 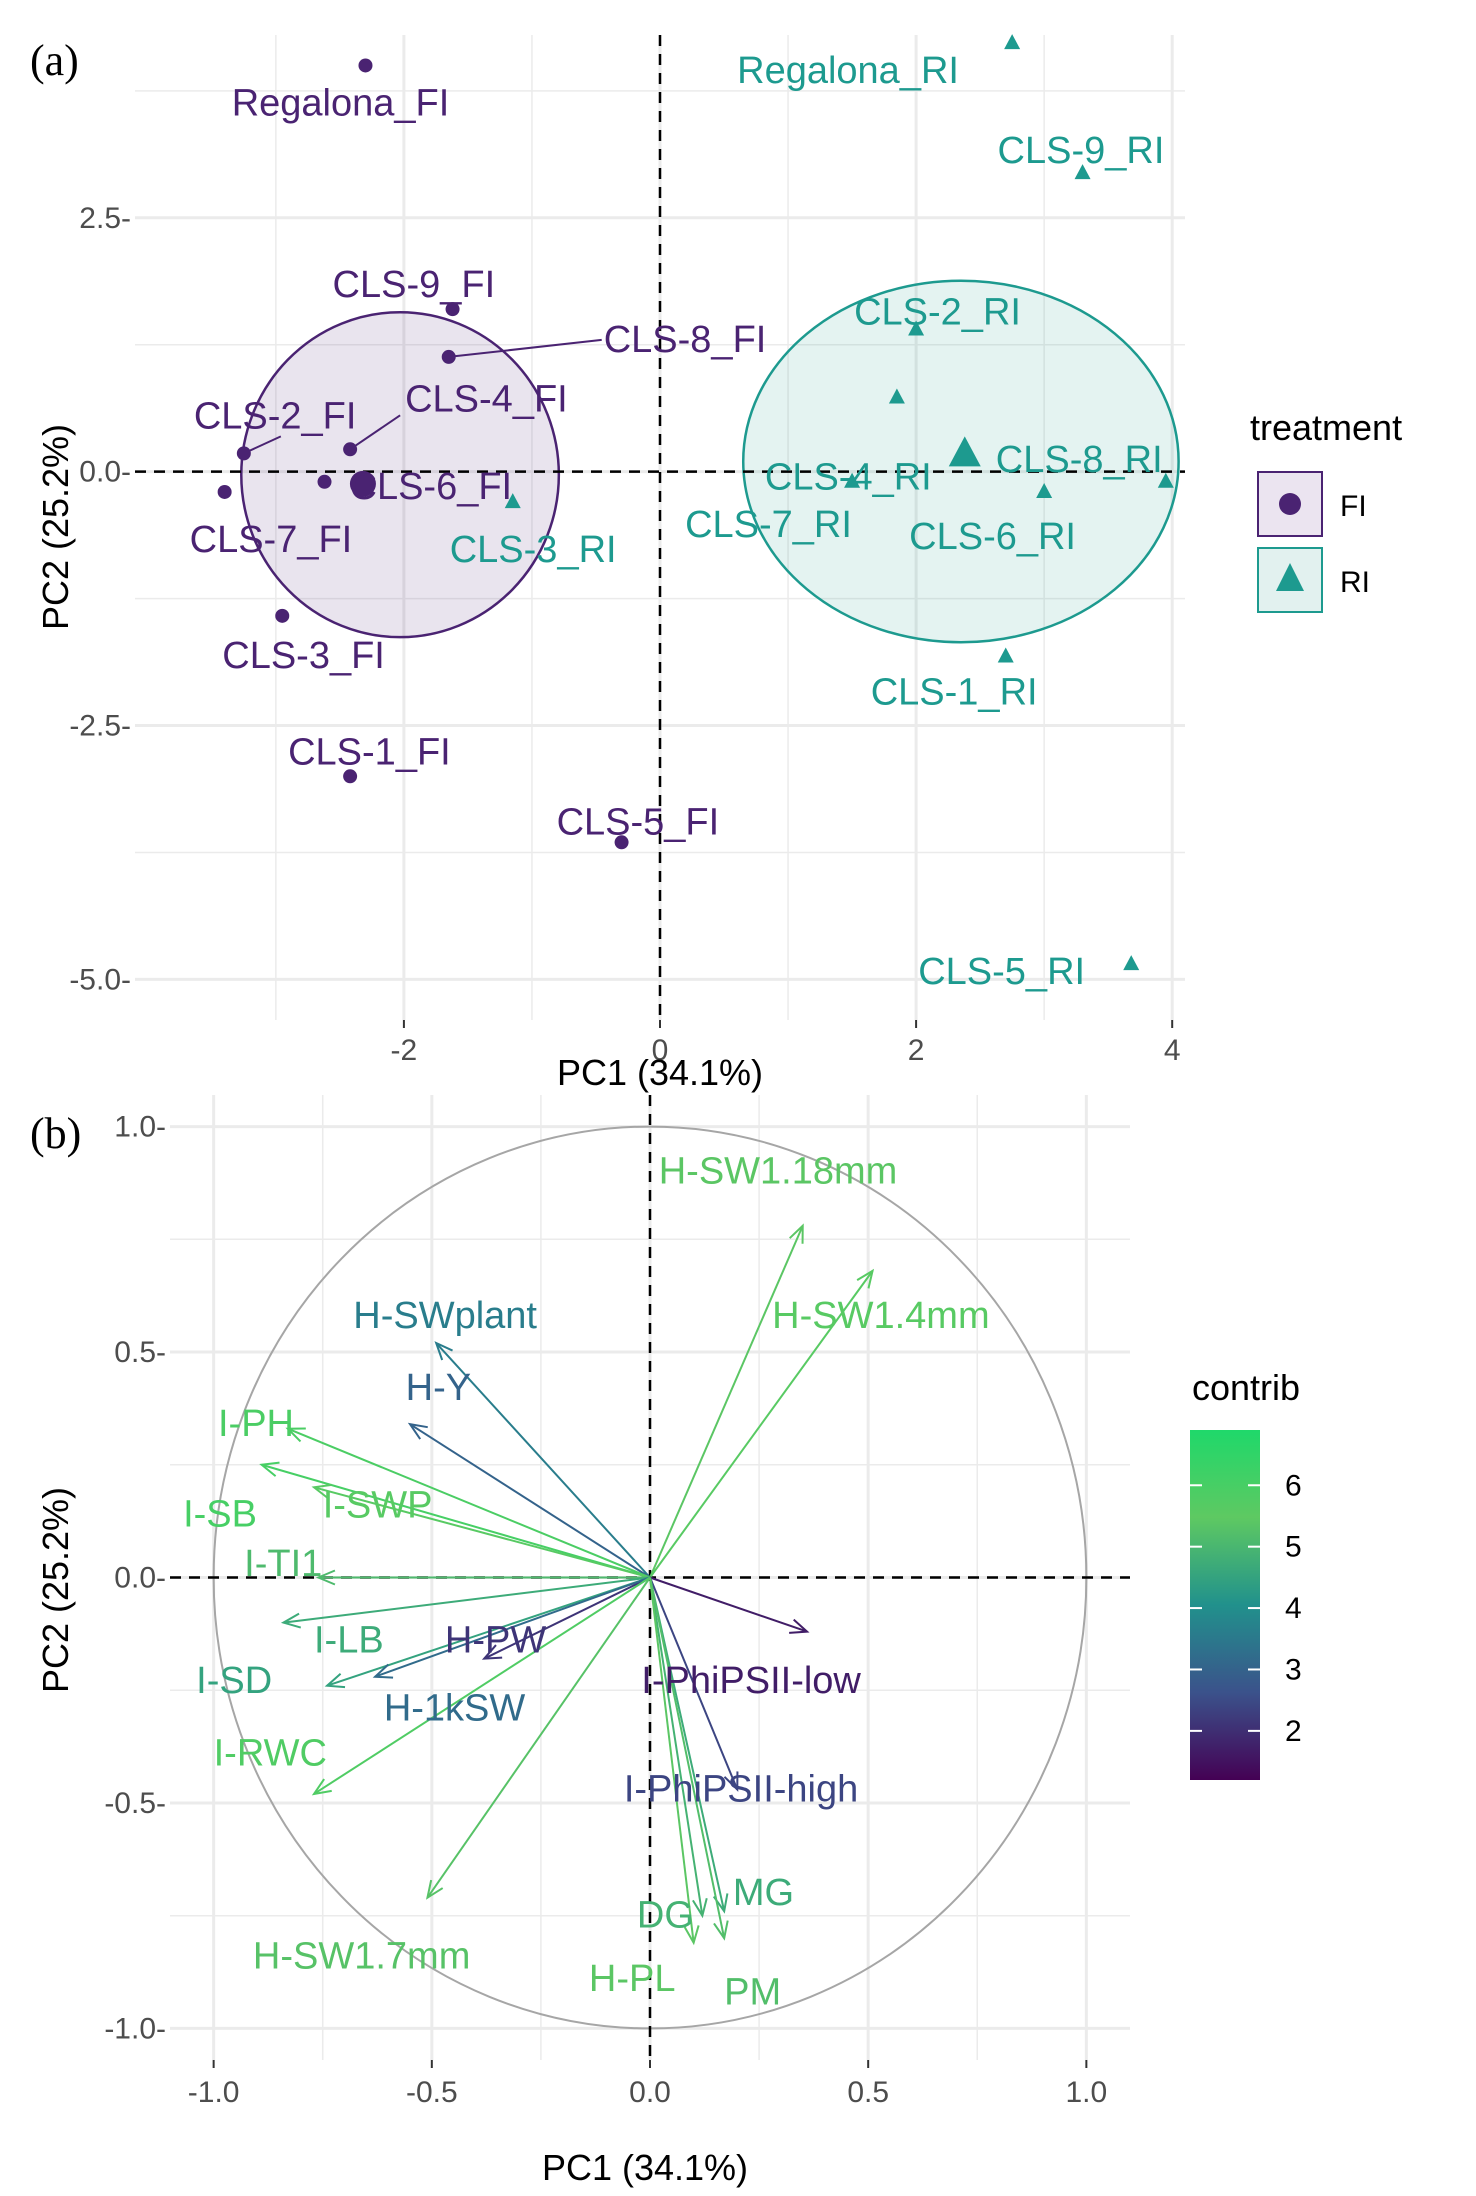 I want to click on arrow-i-sb, so click(x=456, y=1521).